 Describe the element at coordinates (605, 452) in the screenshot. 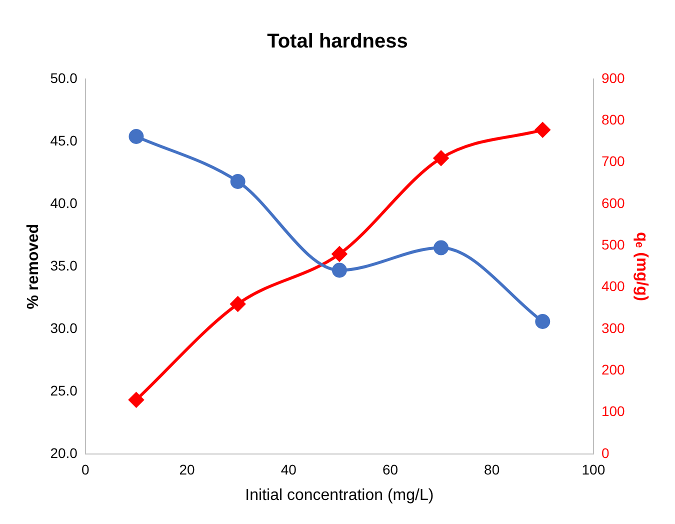

I see `y2-tick-label: 0` at that location.